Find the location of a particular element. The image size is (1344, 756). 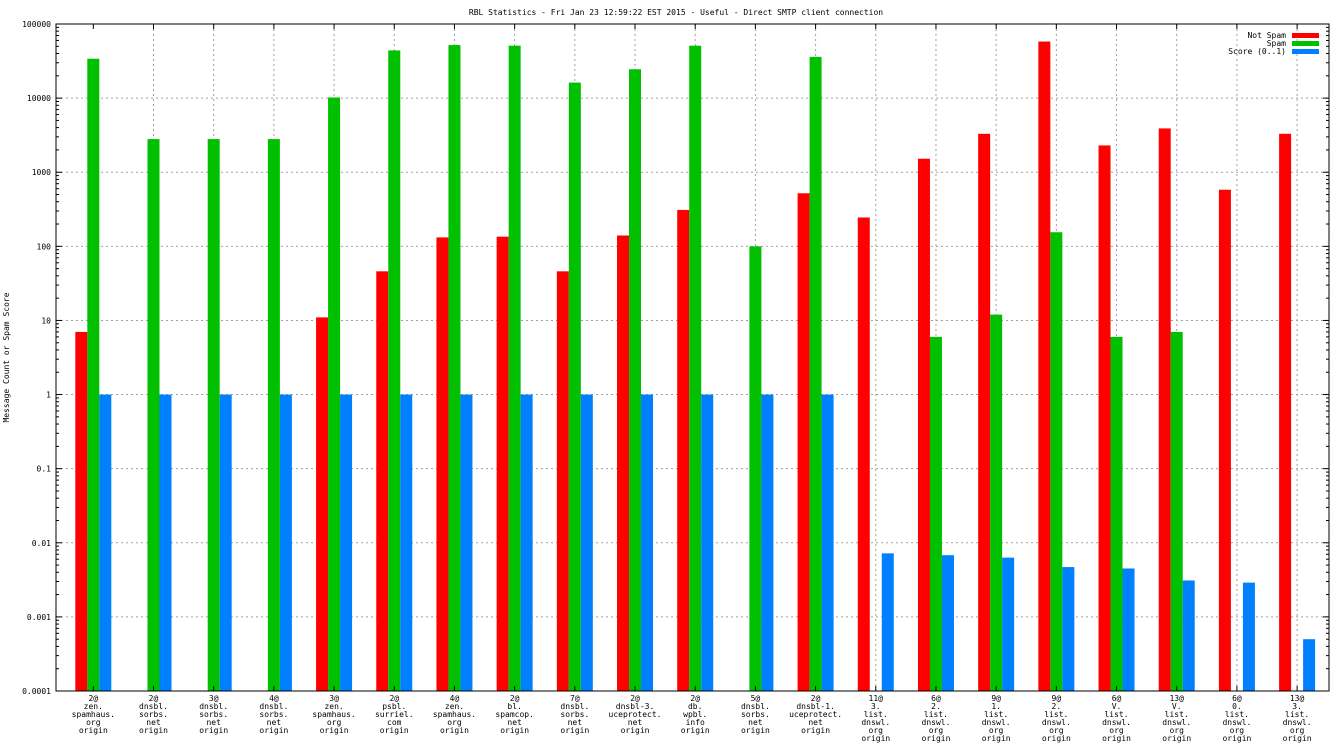

x-tick-label-line: surriel. is located at coordinates (394, 714).